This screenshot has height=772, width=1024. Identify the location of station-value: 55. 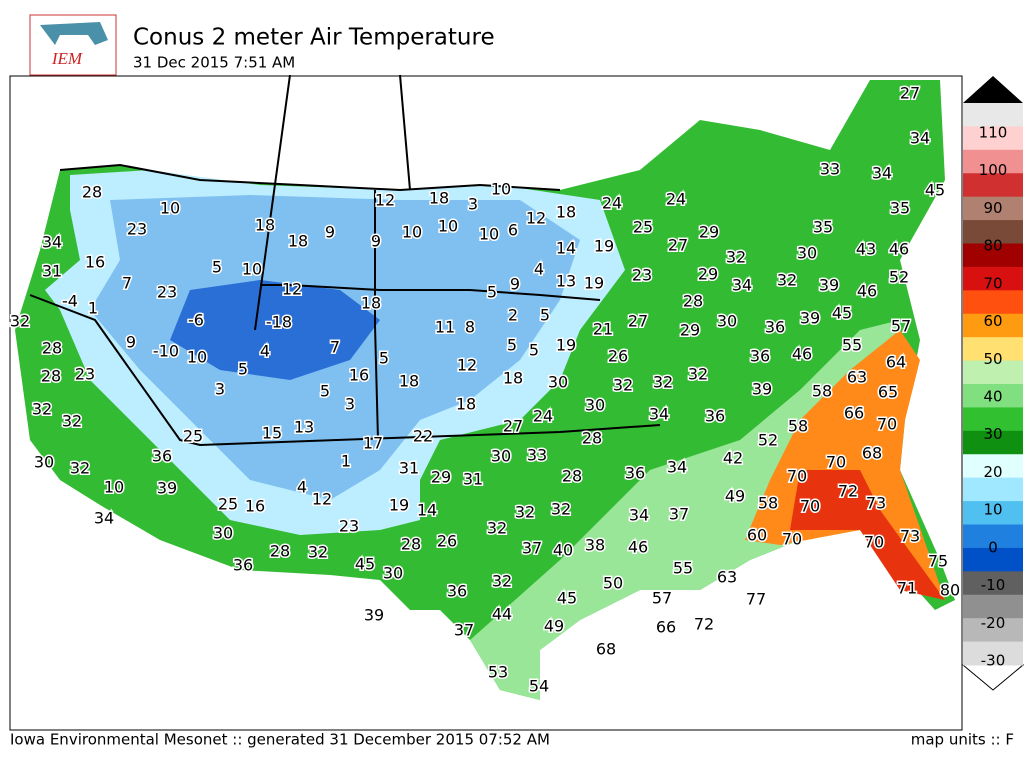
(852, 345).